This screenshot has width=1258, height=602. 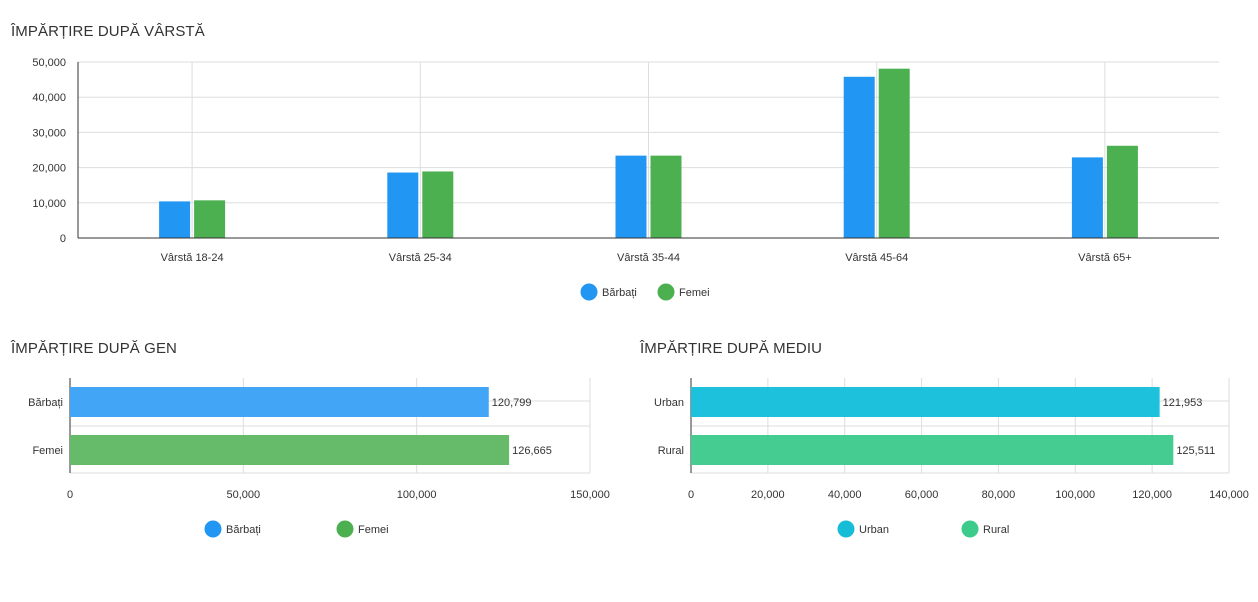 What do you see at coordinates (768, 495) in the screenshot?
I see `x-tick-label: 20,000` at bounding box center [768, 495].